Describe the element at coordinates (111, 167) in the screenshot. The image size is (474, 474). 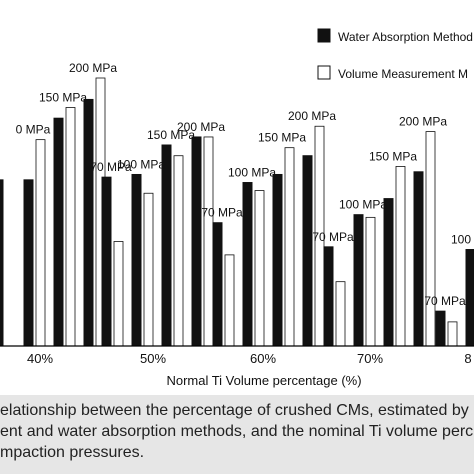
I see `bar-label-50-4: 70 MPa` at that location.